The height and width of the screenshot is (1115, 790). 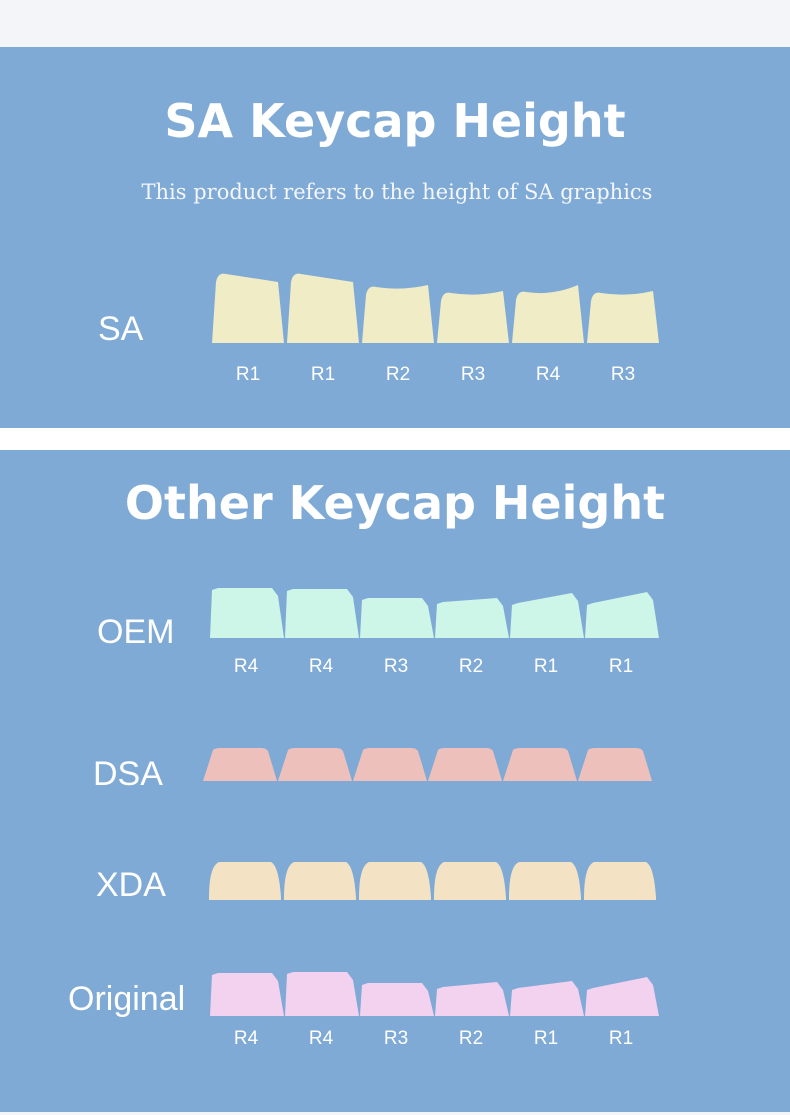 I want to click on row-label: XDA, so click(x=131, y=885).